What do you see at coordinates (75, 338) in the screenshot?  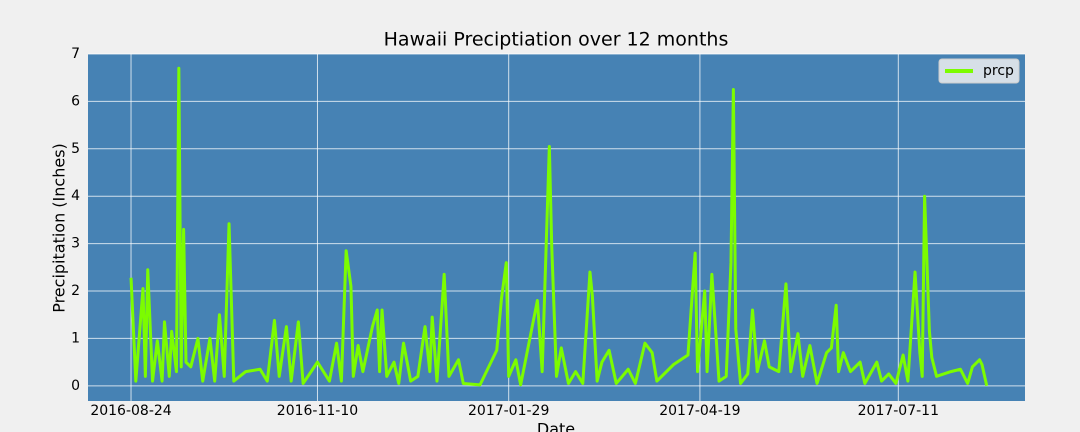 I see `y-tick-label: 1` at bounding box center [75, 338].